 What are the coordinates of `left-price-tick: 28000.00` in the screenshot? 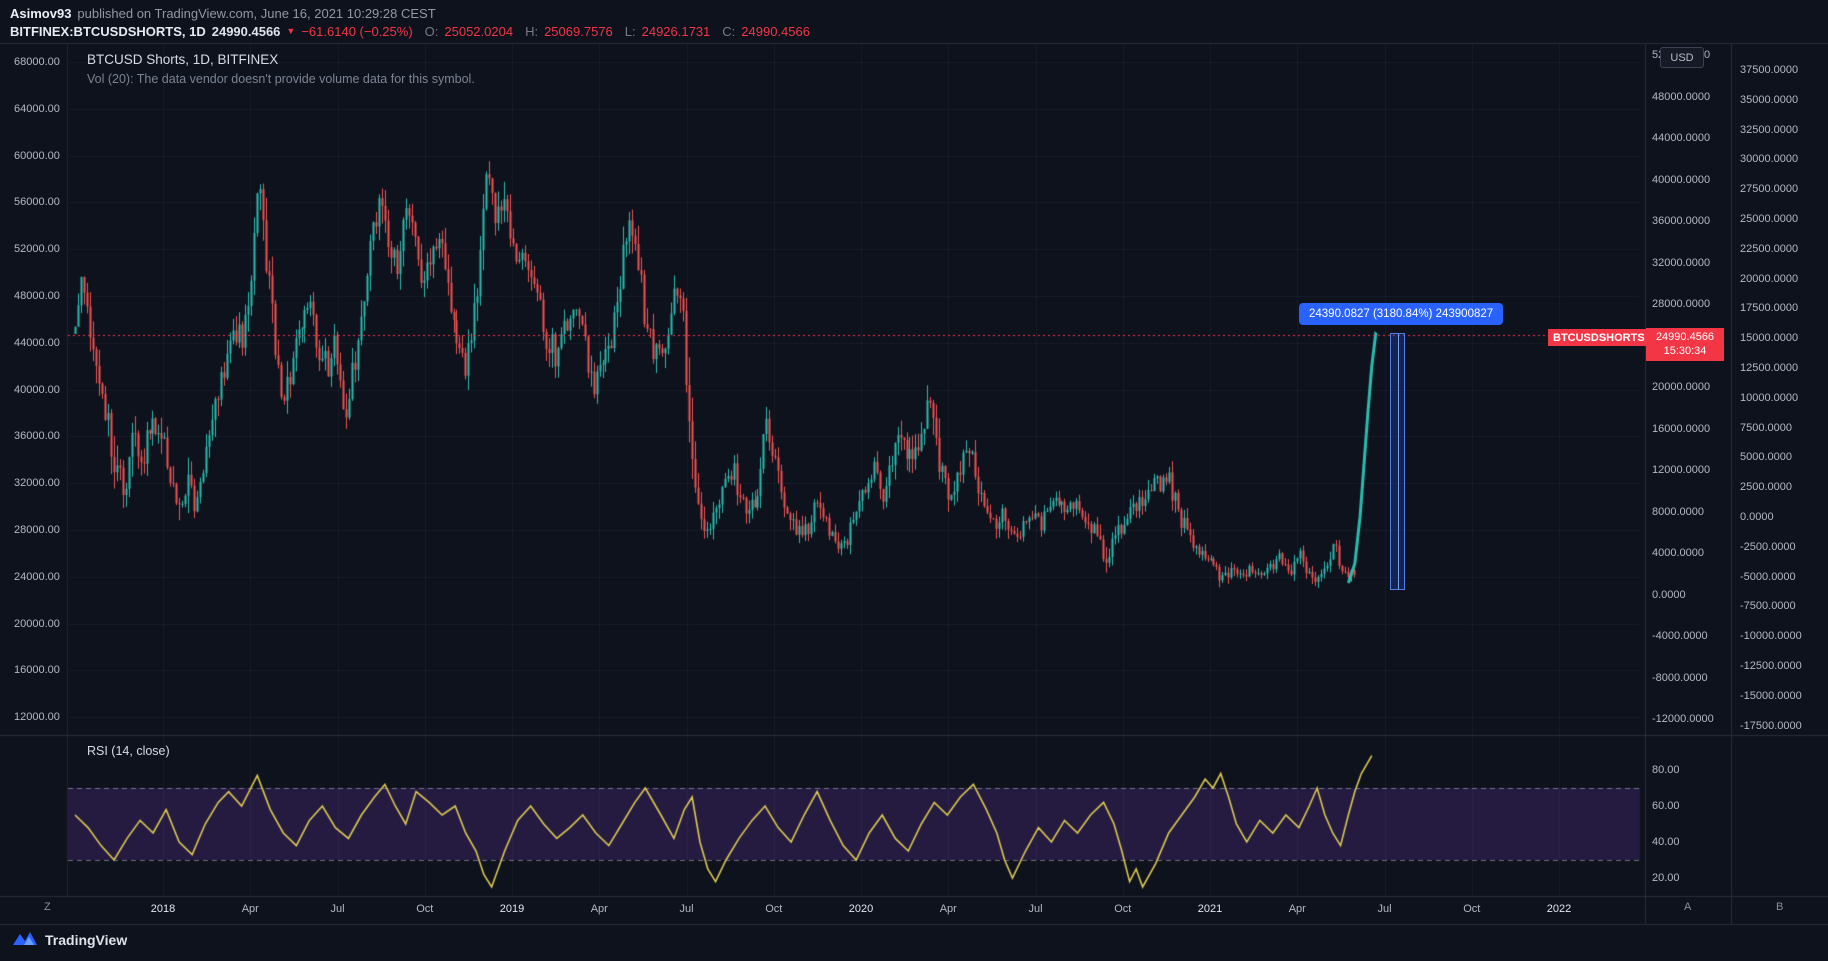 It's located at (37, 530).